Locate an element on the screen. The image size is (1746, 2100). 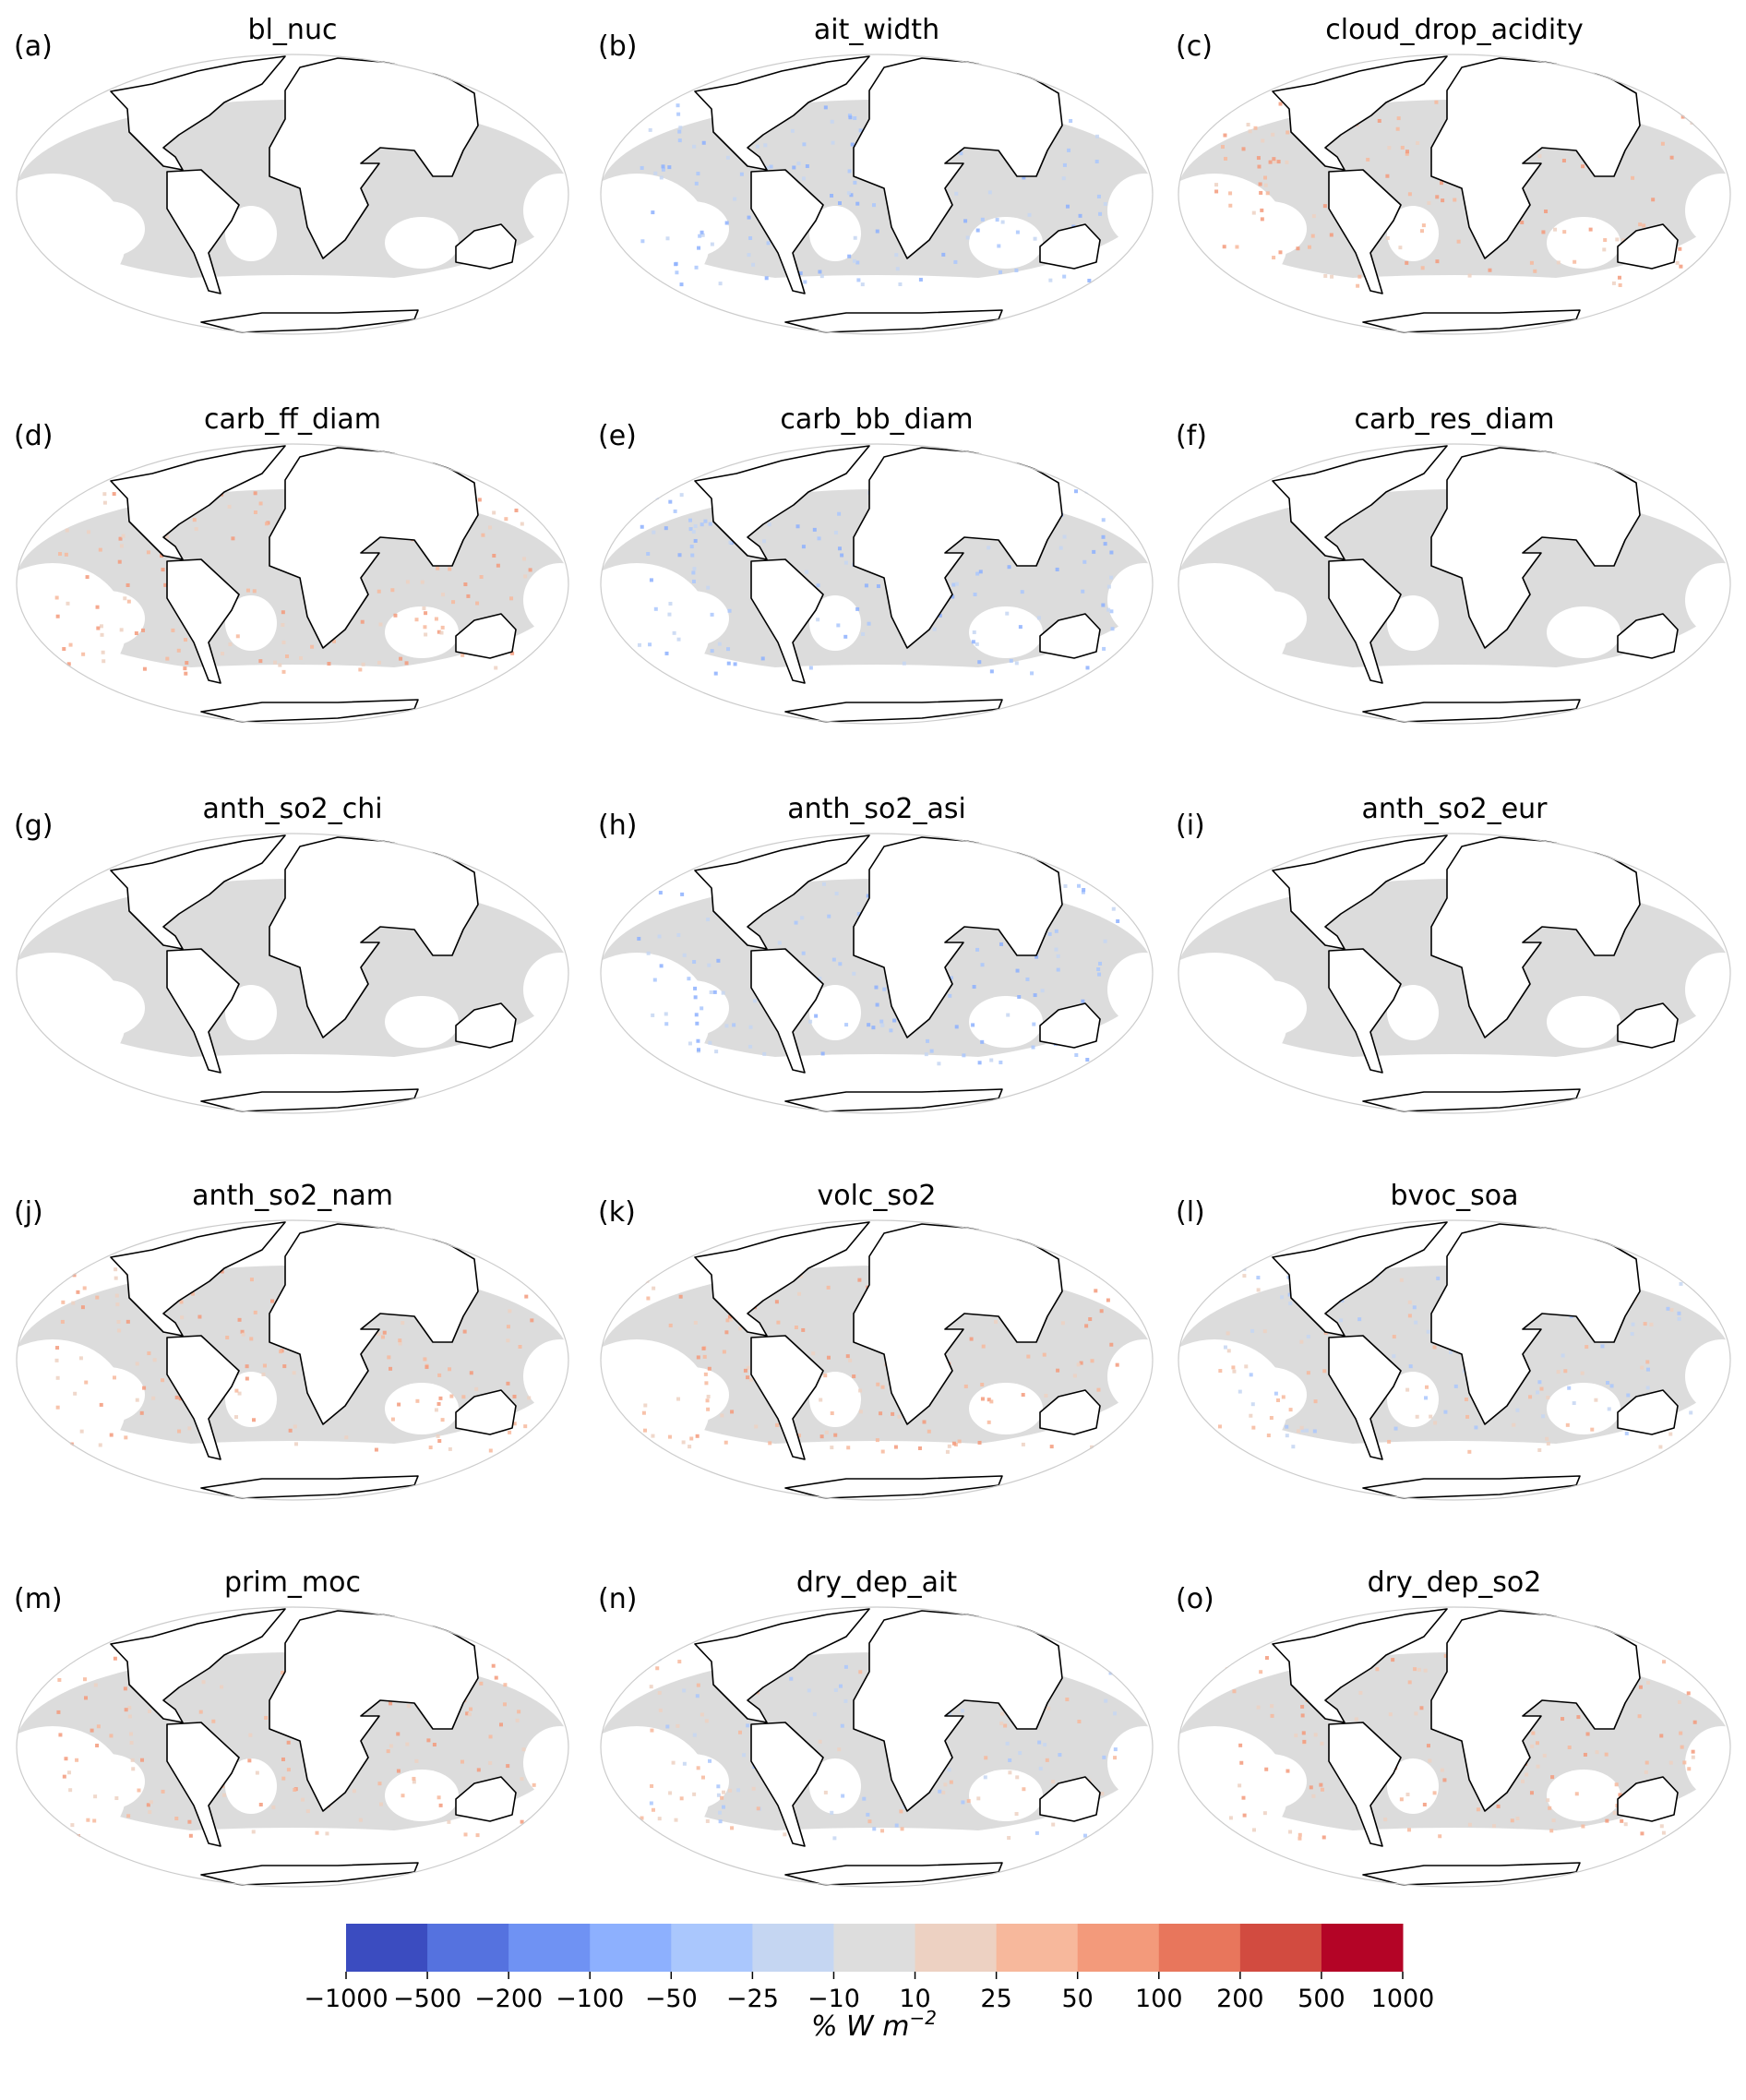
coastline-afro-eurasia is located at coordinates (958, 548).